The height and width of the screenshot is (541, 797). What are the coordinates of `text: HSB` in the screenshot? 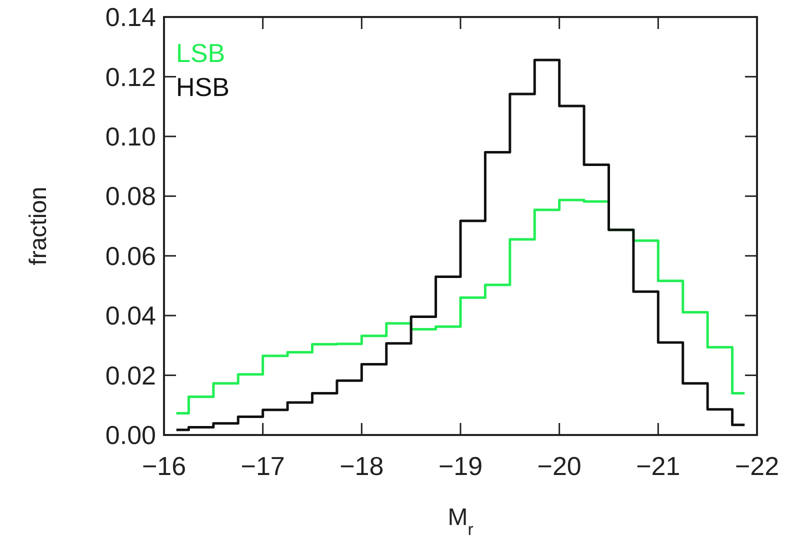 It's located at (203, 87).